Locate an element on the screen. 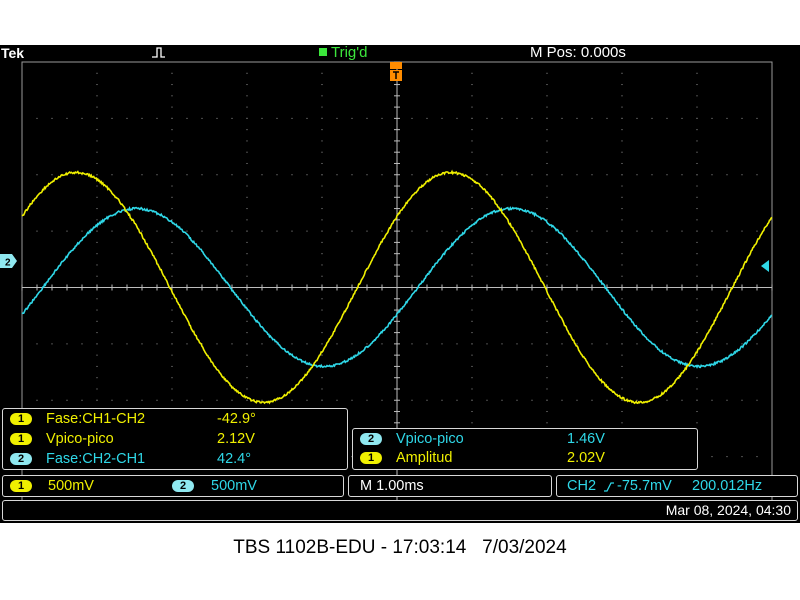  measurement-value: 2.02V is located at coordinates (586, 458).